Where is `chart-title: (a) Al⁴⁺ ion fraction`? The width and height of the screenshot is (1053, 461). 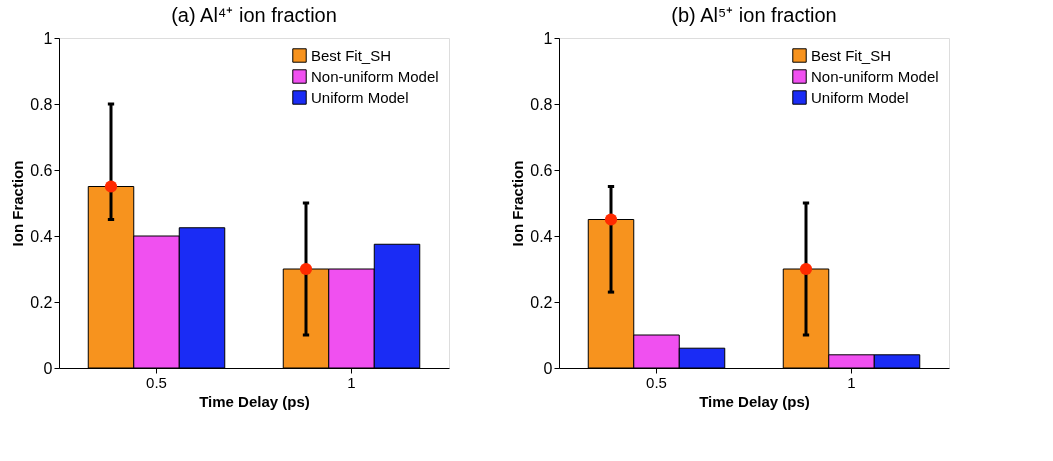 chart-title: (a) Al⁴⁺ ion fraction is located at coordinates (254, 15).